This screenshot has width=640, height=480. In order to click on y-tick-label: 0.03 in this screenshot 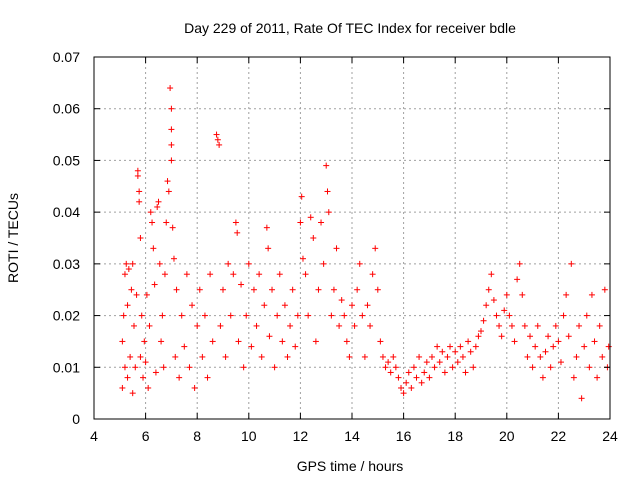, I will do `click(66, 264)`.